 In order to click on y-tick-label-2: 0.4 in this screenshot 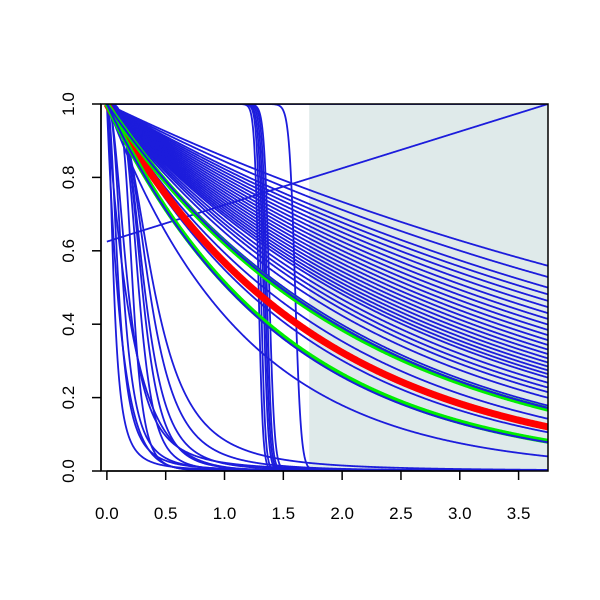, I will do `click(68, 324)`.